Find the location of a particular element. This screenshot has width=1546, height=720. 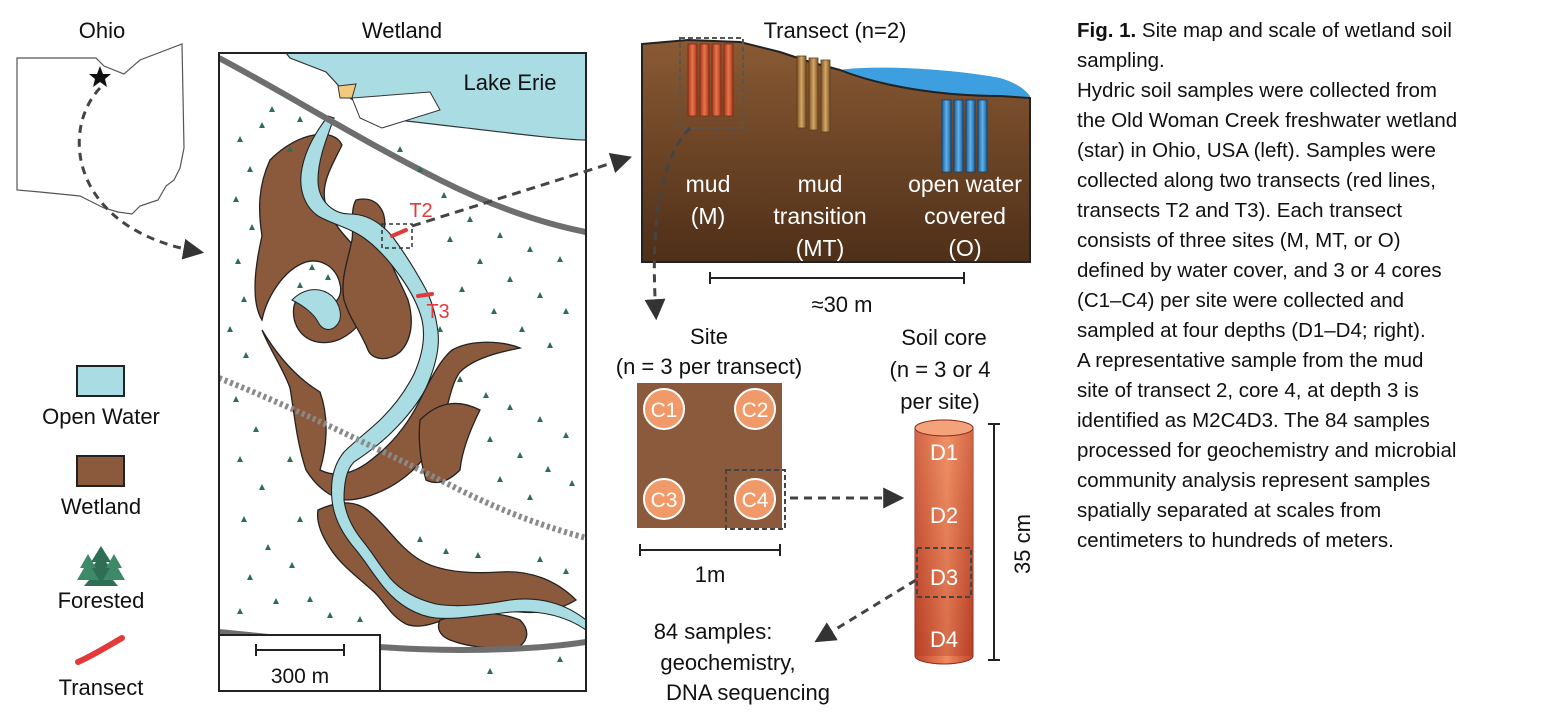

site-mt-line1: mud is located at coordinates (820, 184).